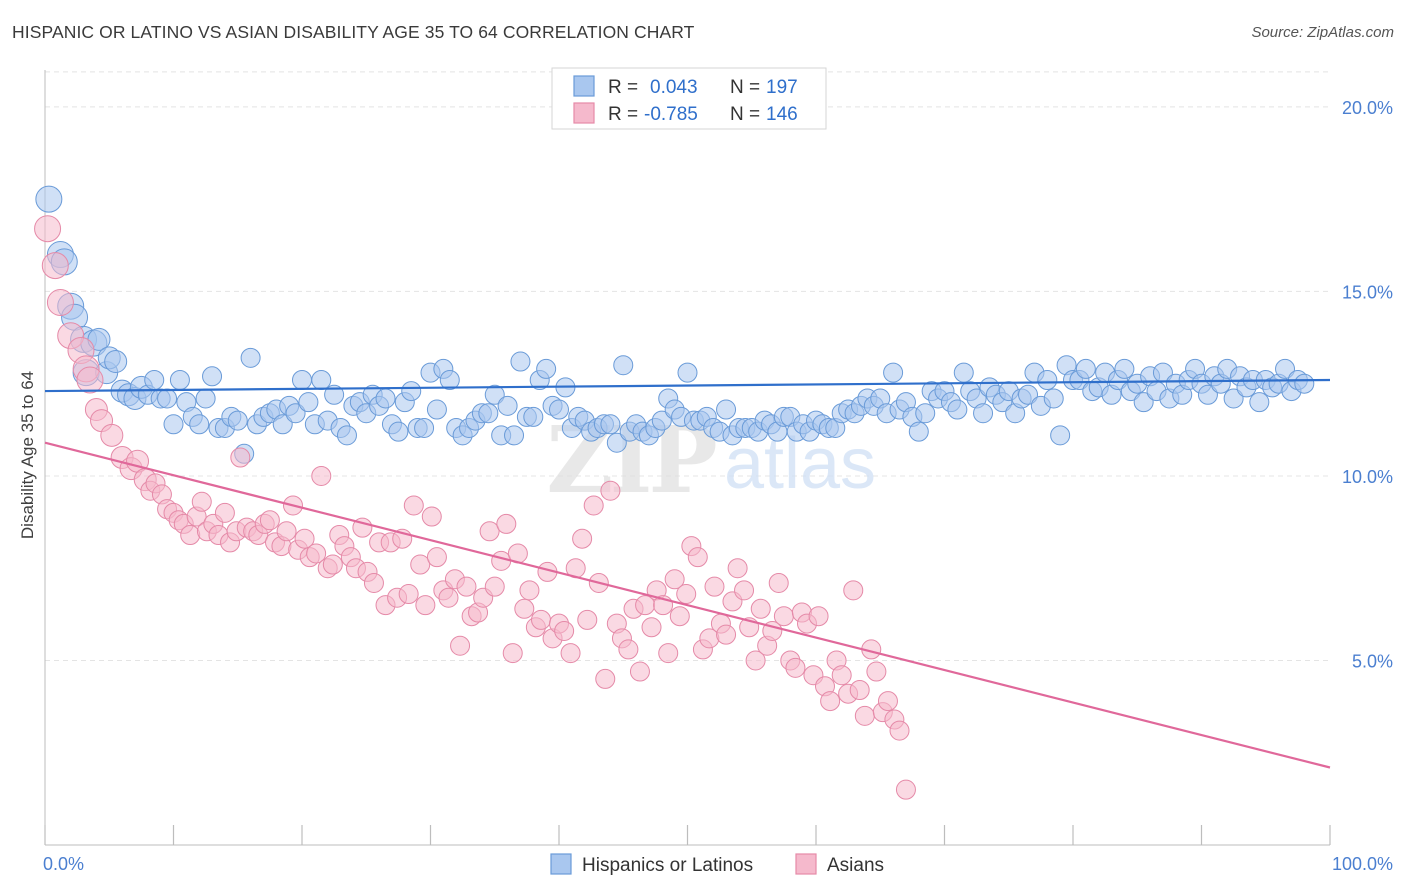 Image resolution: width=1406 pixels, height=892 pixels. What do you see at coordinates (1322, 32) in the screenshot?
I see `source-credit: Source: ZipAtlas.com` at bounding box center [1322, 32].